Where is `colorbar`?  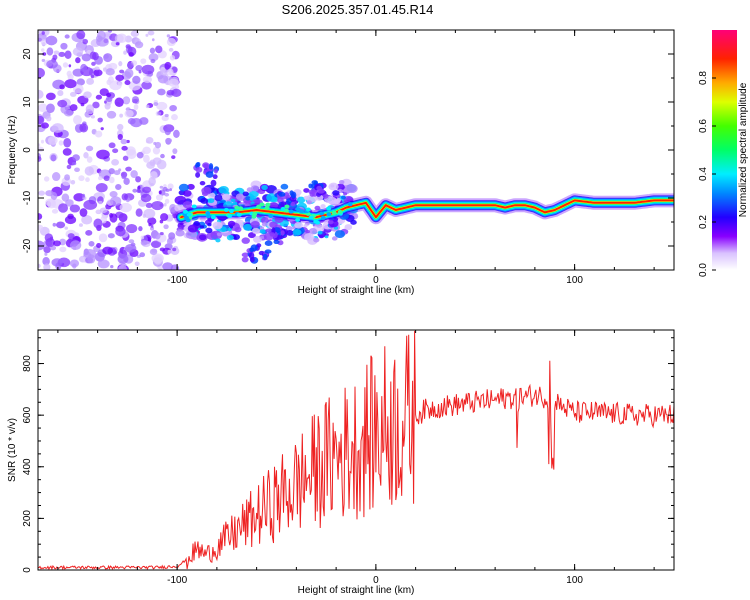 colorbar is located at coordinates (724, 150).